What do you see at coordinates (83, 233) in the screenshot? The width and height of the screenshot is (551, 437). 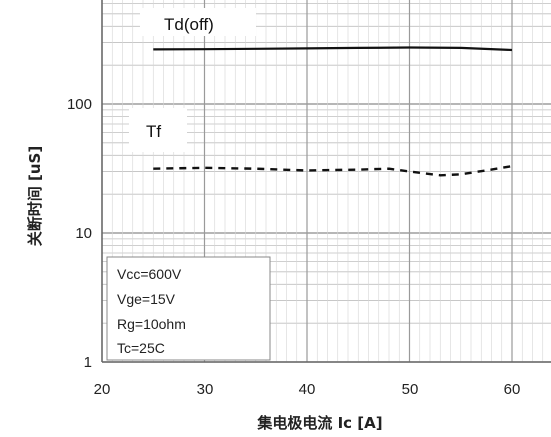 I see `y-tick-label-10: 10` at bounding box center [83, 233].